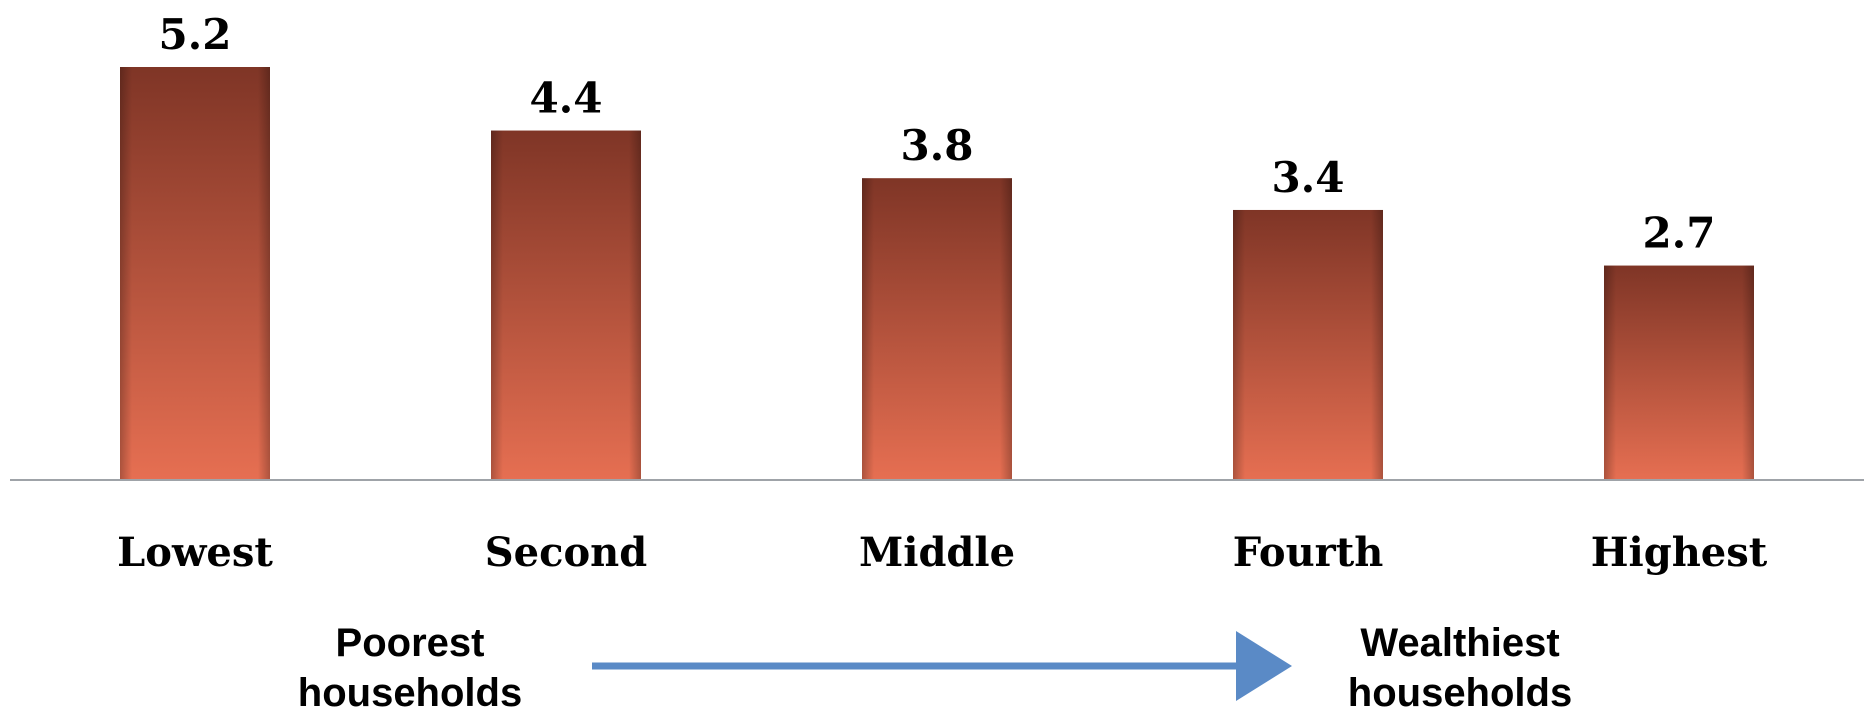 This screenshot has width=1864, height=719. What do you see at coordinates (1460, 693) in the screenshot?
I see `wealthiest-line2: households` at bounding box center [1460, 693].